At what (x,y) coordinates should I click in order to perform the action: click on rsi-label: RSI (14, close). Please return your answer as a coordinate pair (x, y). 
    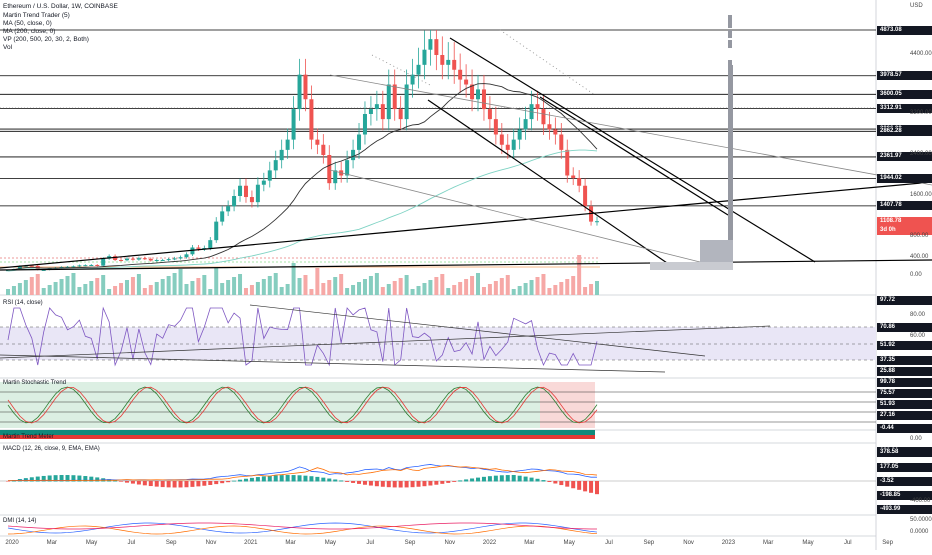
    Looking at the image, I should click on (23, 303).